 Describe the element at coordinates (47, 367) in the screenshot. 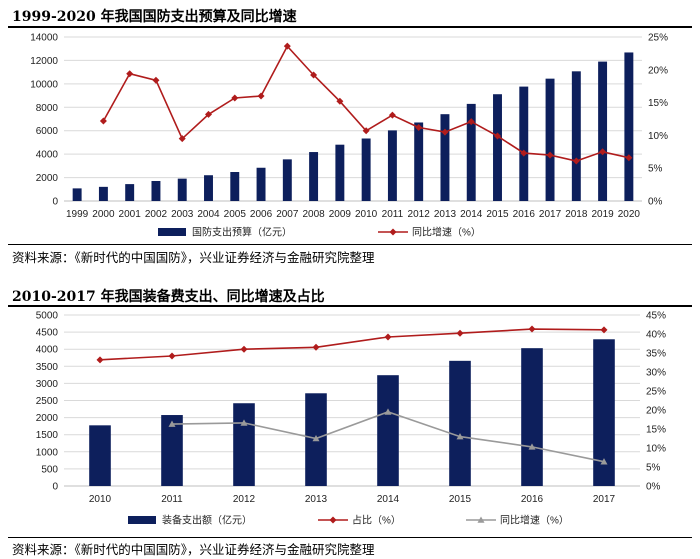

I see `y-left-tick-label: 3500` at that location.